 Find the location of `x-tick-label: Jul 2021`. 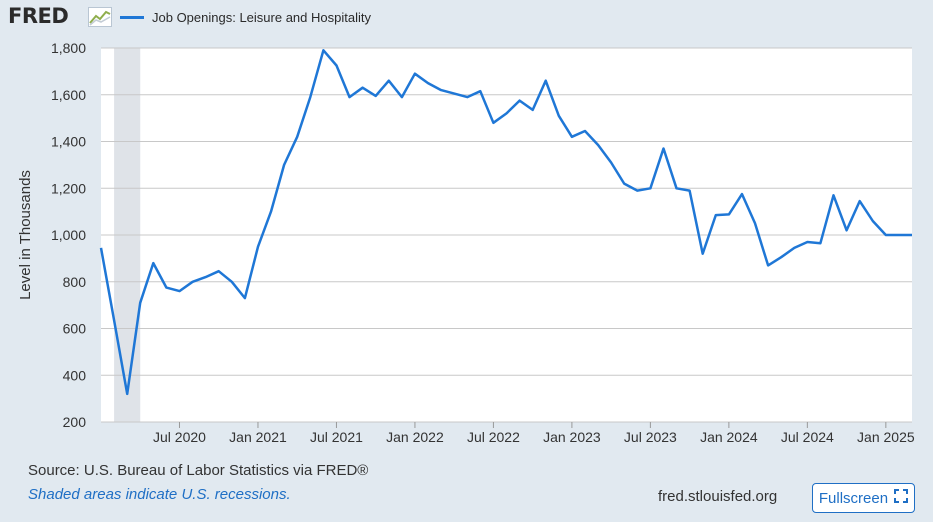

x-tick-label: Jul 2021 is located at coordinates (336, 437).